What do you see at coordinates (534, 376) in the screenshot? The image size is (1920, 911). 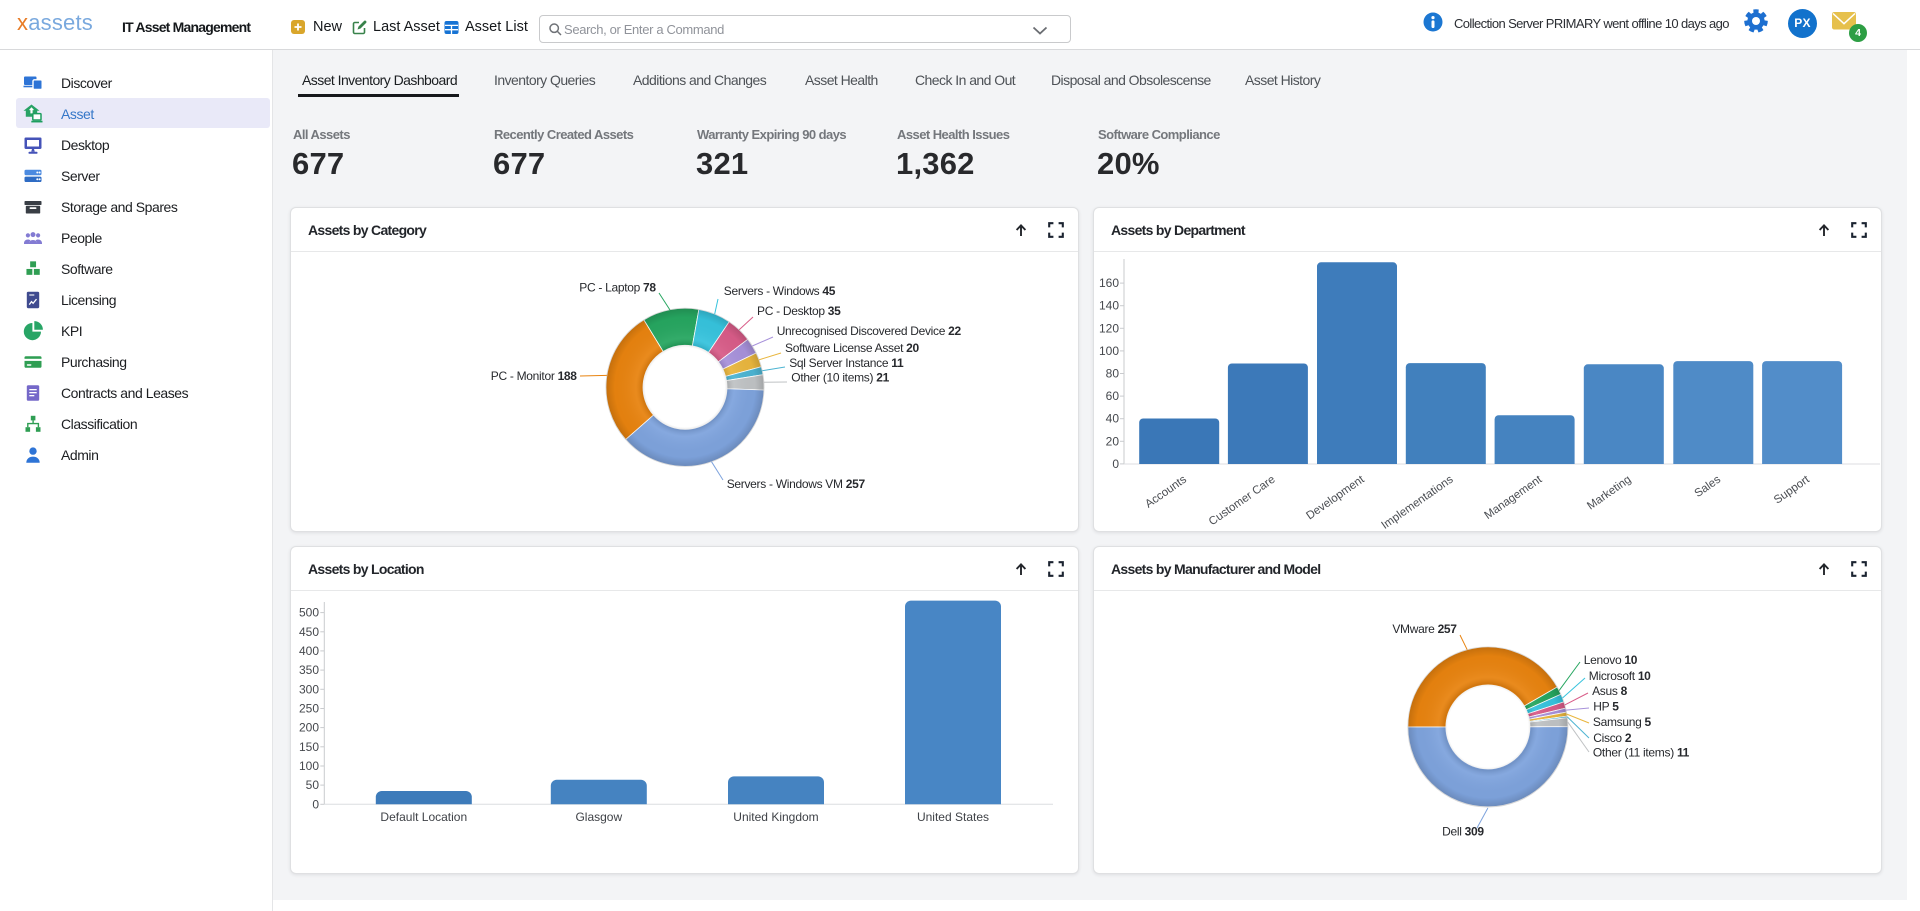 I see `svg-text: PC - Monitor 188` at bounding box center [534, 376].